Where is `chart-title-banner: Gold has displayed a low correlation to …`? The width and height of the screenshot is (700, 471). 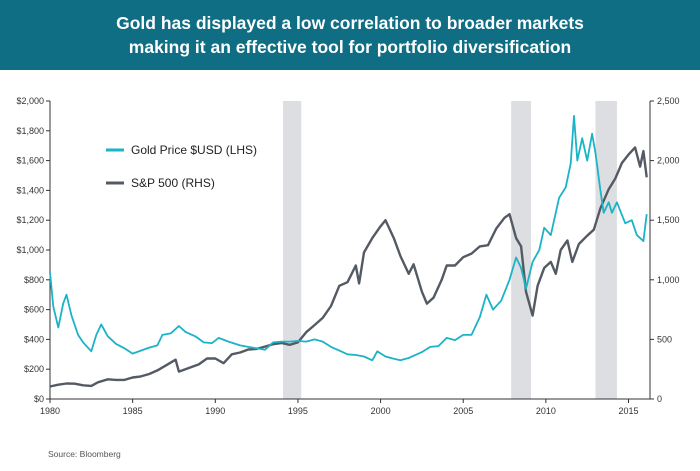
chart-title-banner: Gold has displayed a low correlation to … is located at coordinates (350, 35).